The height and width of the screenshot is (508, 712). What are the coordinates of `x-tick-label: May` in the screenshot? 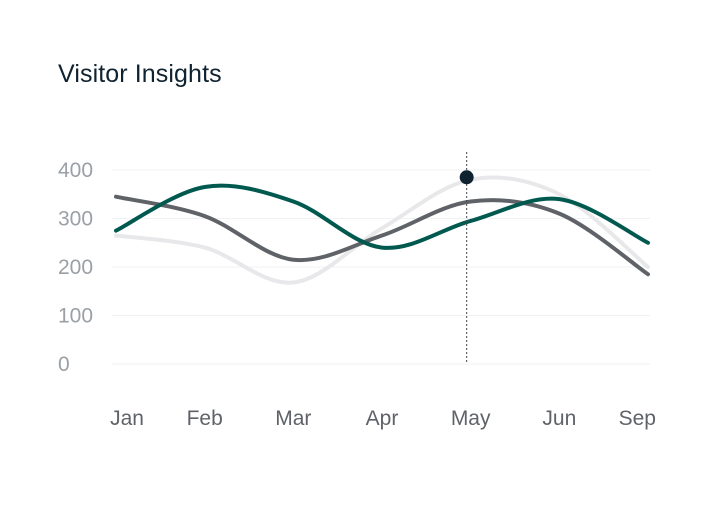 It's located at (471, 418).